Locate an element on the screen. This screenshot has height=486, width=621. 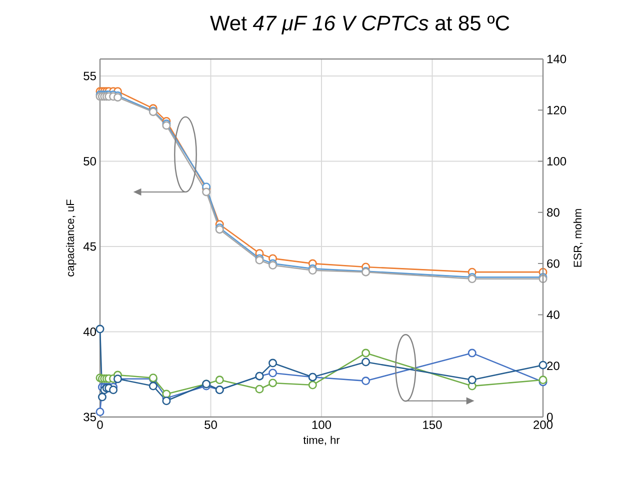
y-tick-label: 50 is located at coordinates (90, 161).